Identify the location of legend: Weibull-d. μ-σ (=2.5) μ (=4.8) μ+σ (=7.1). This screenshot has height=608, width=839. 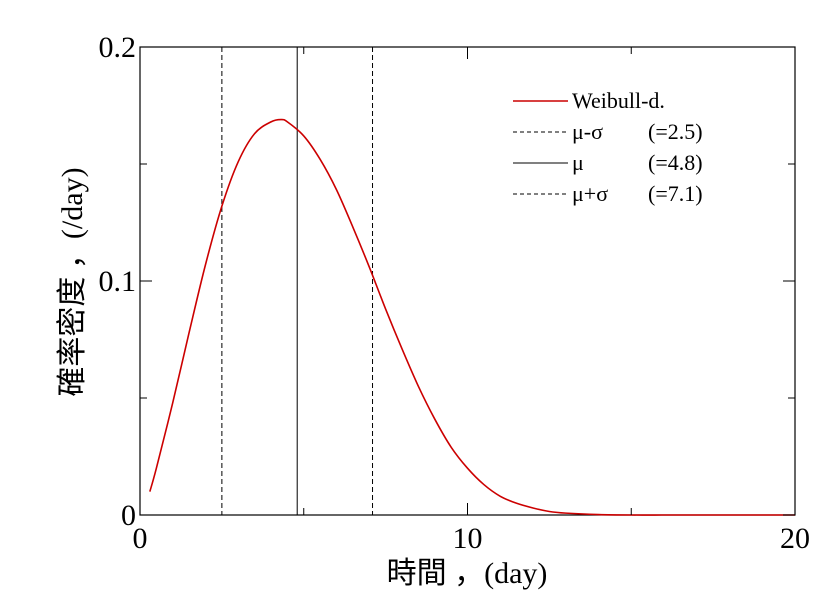
(608, 147).